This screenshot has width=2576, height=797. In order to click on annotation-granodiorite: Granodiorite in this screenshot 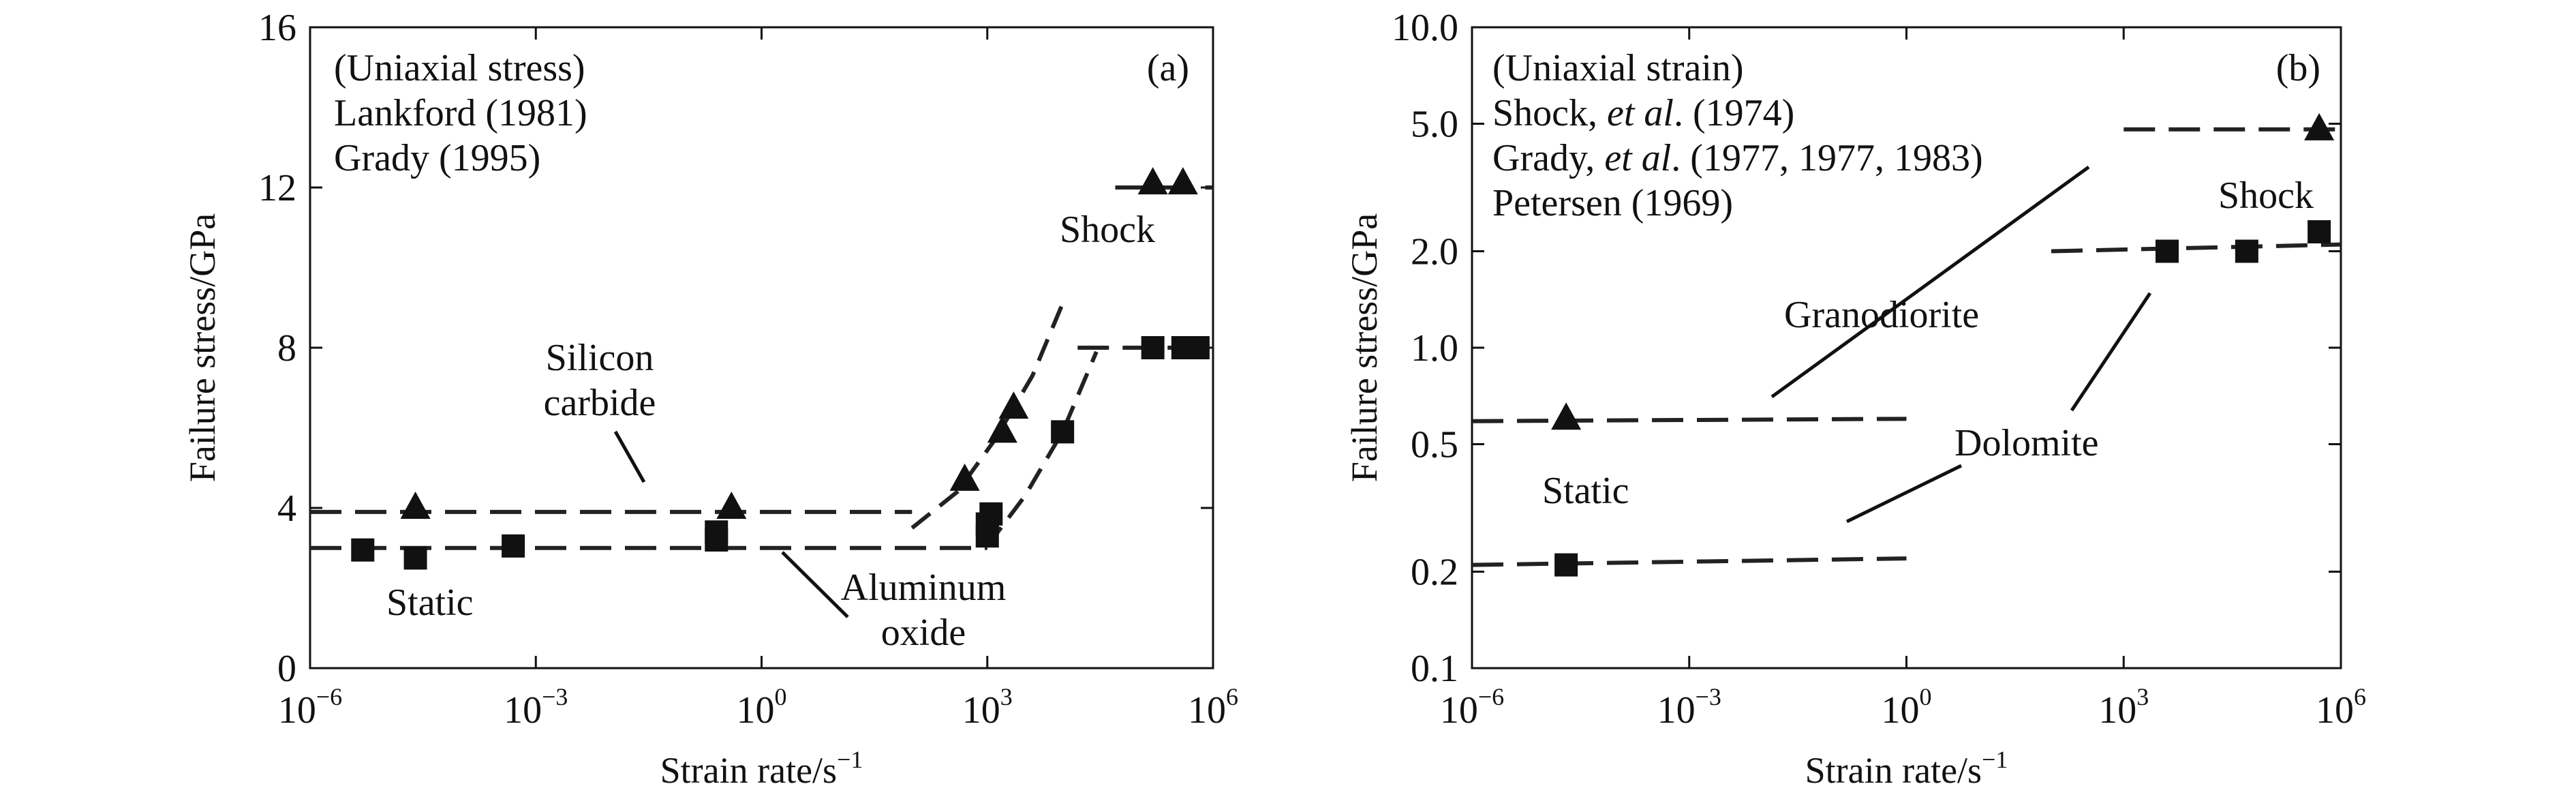, I will do `click(1881, 315)`.